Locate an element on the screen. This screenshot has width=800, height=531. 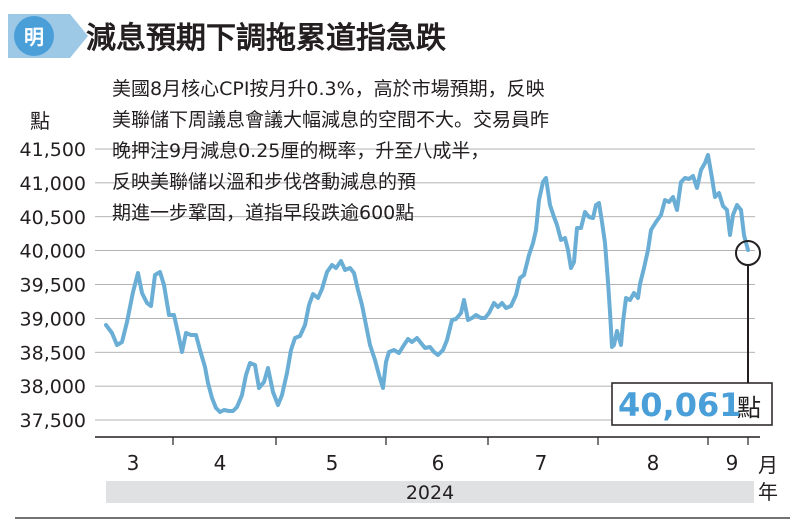
year-label: 2024 is located at coordinates (430, 493).